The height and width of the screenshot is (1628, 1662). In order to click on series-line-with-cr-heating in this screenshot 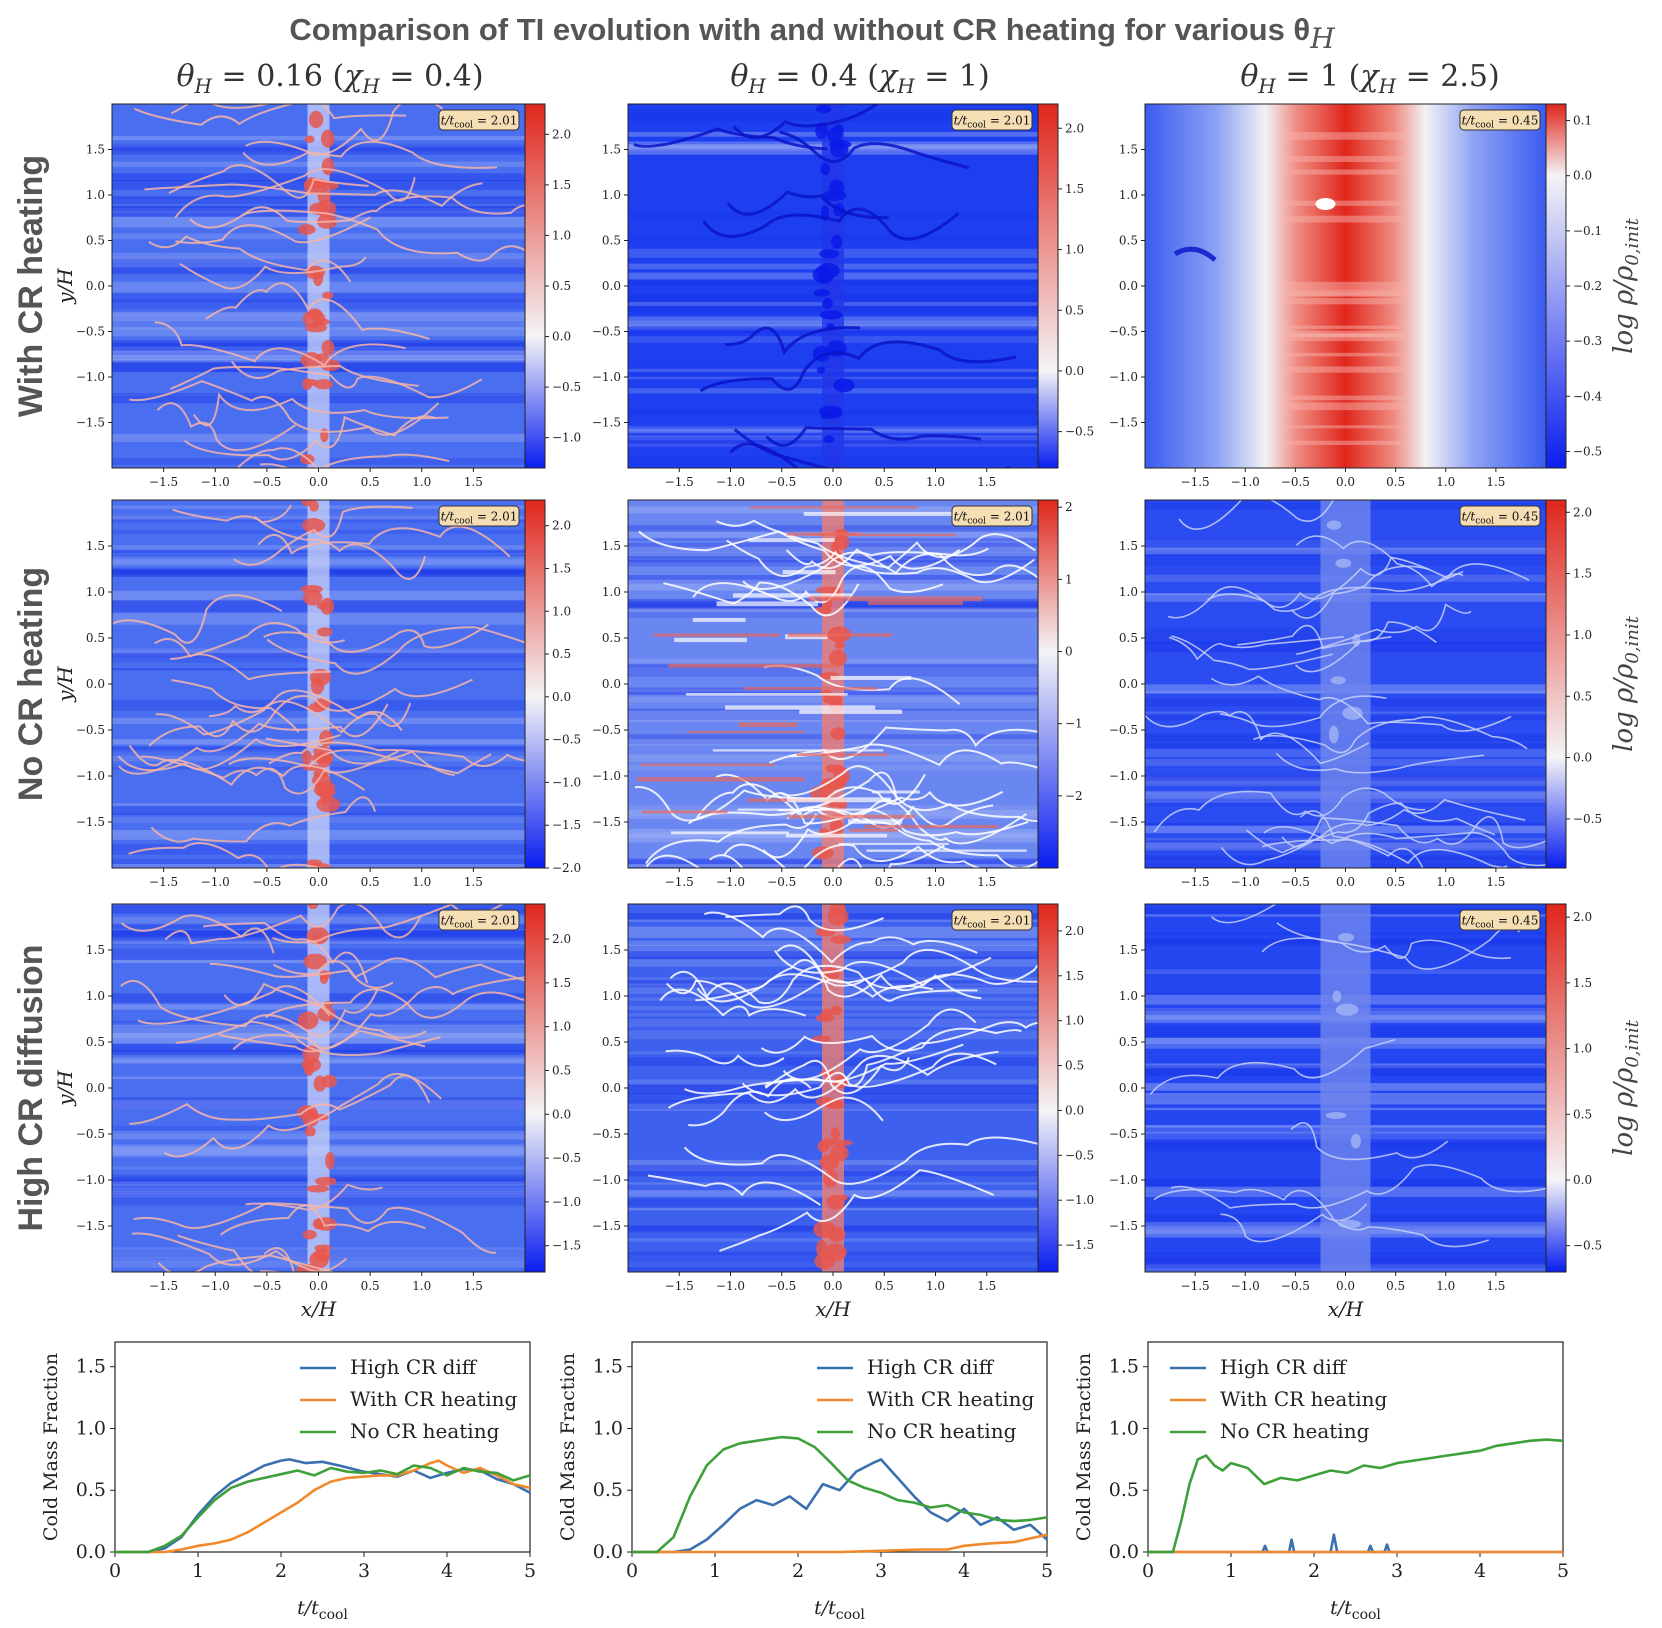, I will do `click(323, 1506)`.